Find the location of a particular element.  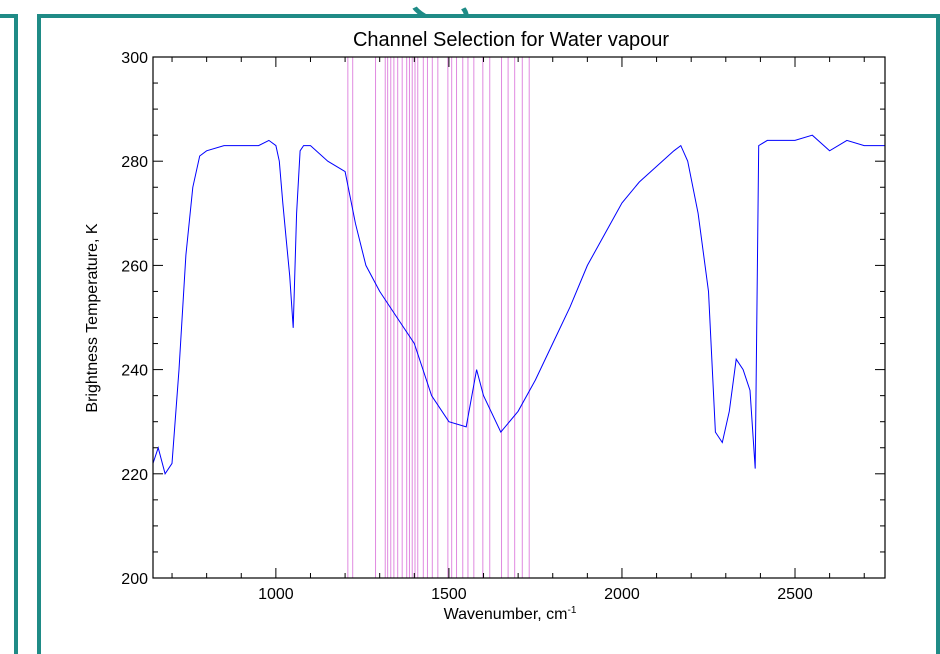

x-tick-label: 2000 is located at coordinates (622, 594).